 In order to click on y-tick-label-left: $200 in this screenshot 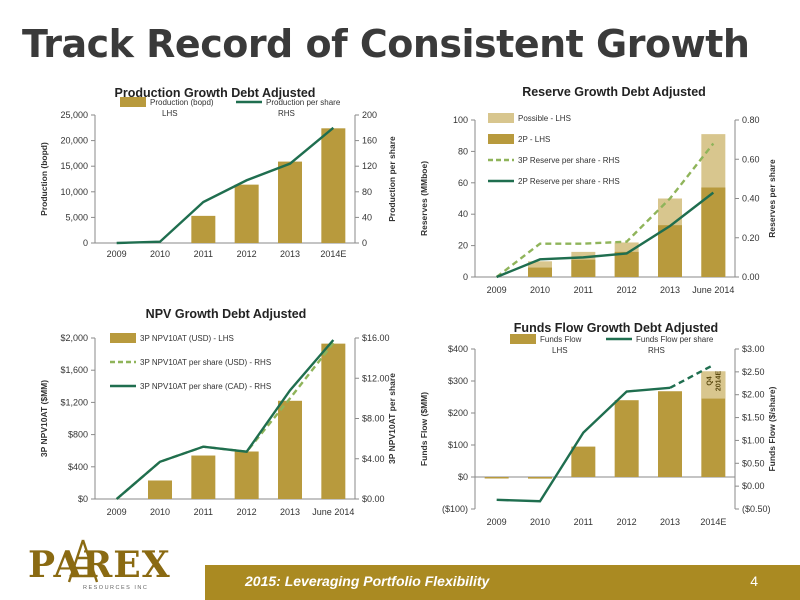, I will do `click(458, 413)`.